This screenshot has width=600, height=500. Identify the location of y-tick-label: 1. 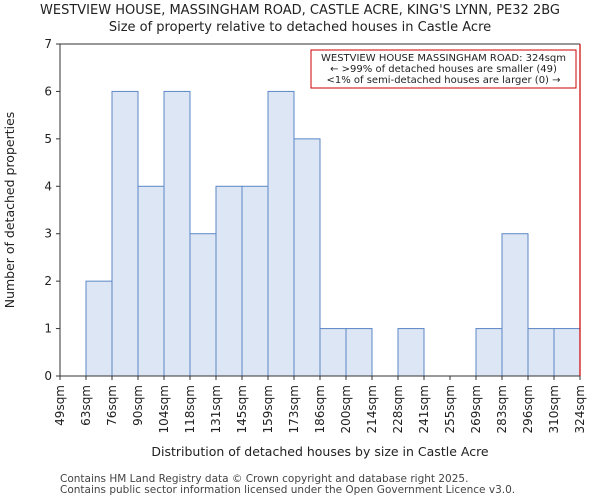
(48, 329).